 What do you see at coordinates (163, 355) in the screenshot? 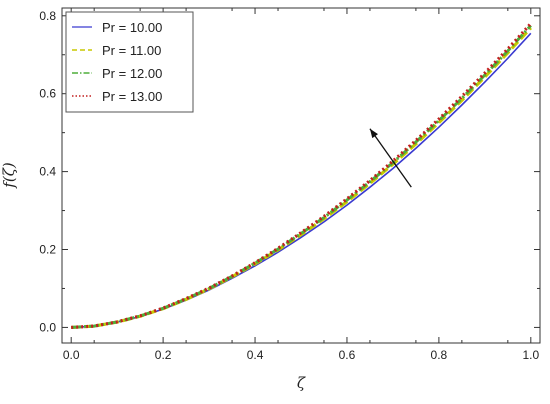
I see `x-tick-label: 0.2` at bounding box center [163, 355].